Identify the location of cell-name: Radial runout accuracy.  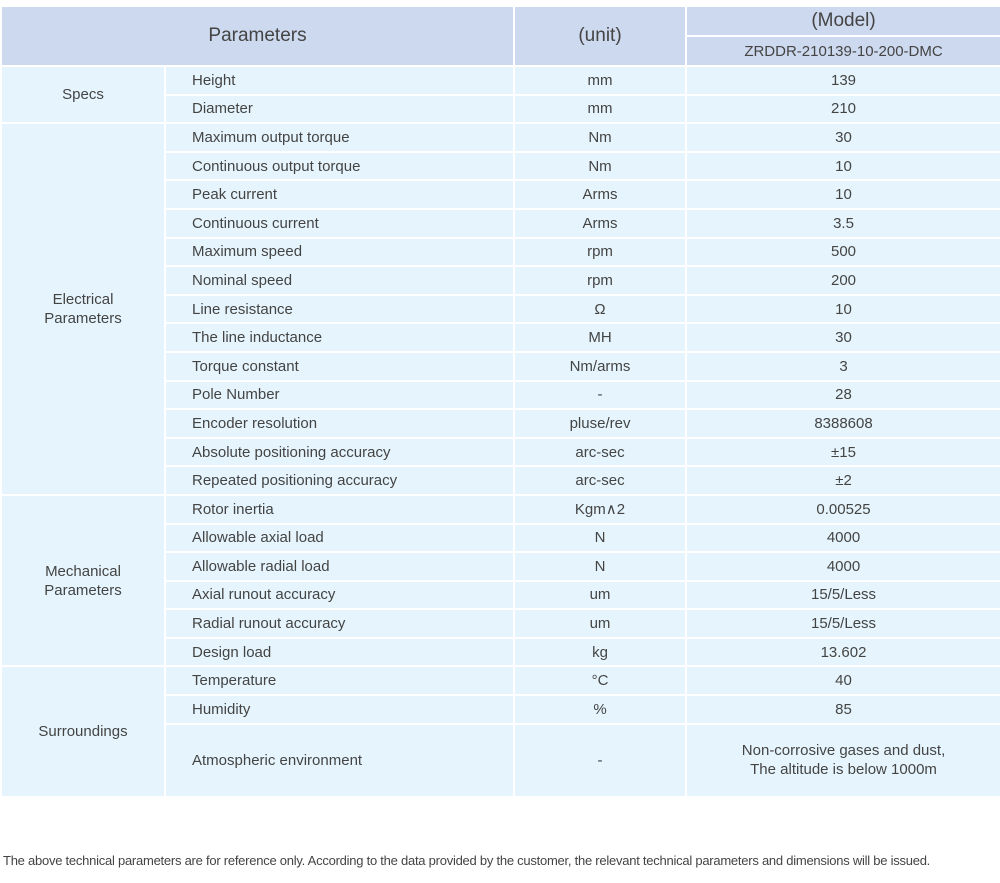
(339, 623).